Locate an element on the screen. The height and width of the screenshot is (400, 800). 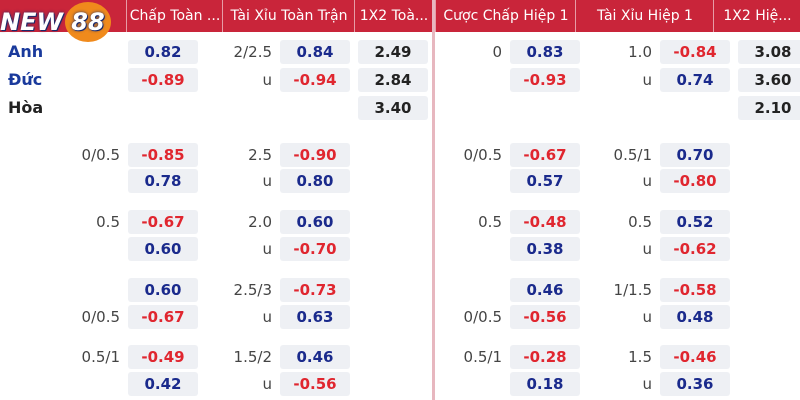
handicap-line: 1.5/2 is located at coordinates (252, 357).